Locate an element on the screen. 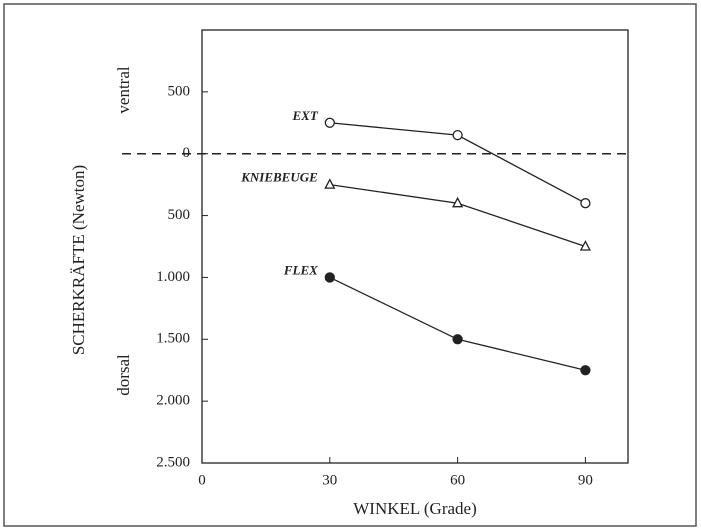 Image resolution: width=701 pixels, height=531 pixels. y-tick-label: 1.500 is located at coordinates (173, 339).